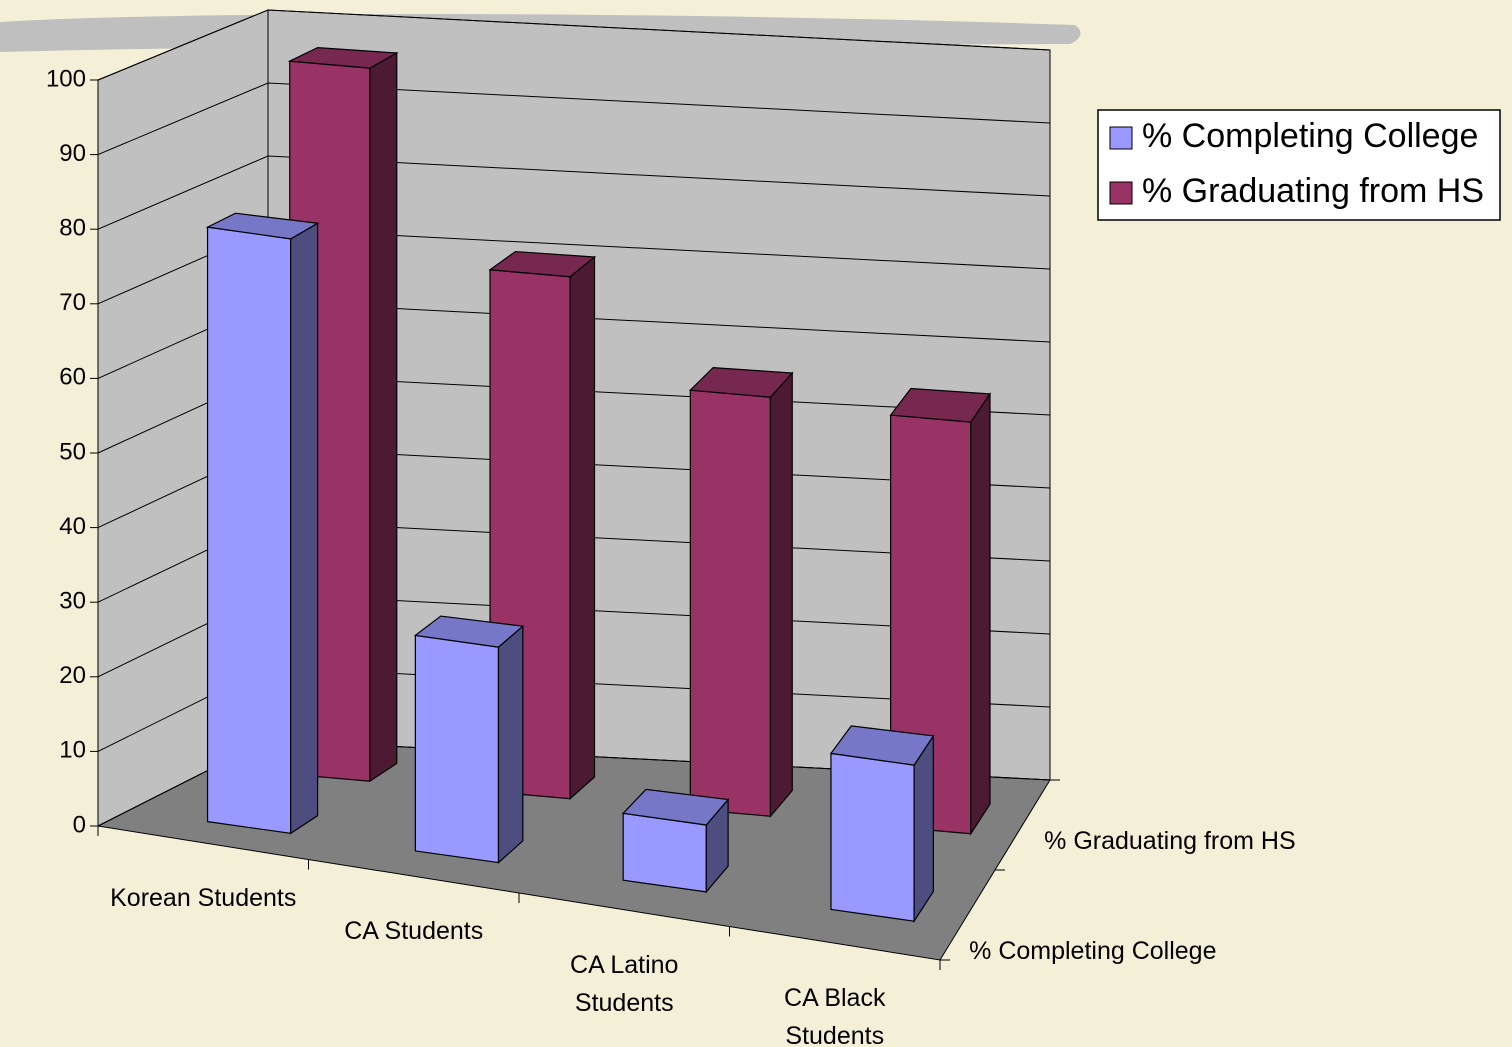  I want to click on y-tick-label: 100, so click(66, 78).